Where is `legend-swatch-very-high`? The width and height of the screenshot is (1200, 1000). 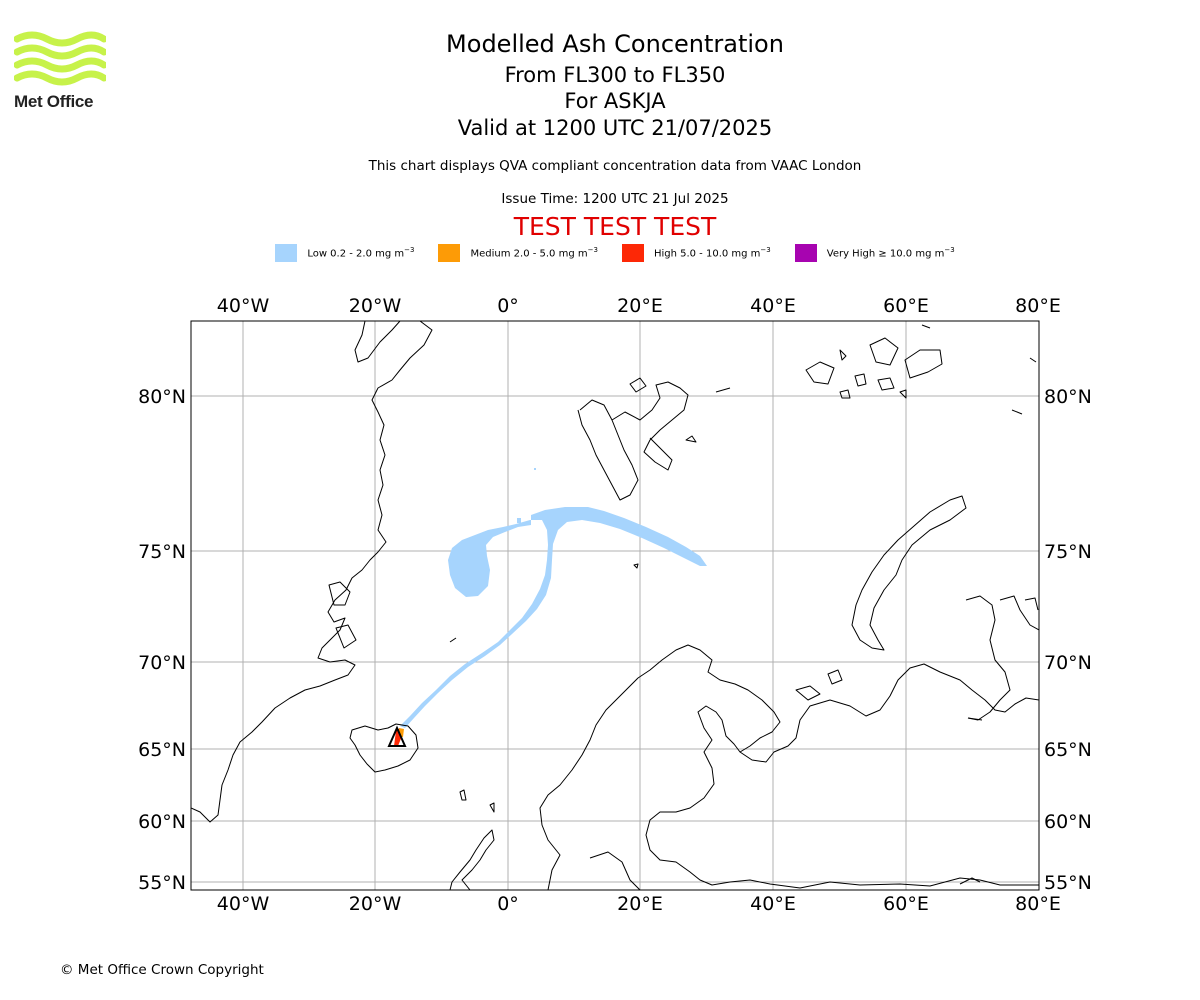
legend-swatch-very-high is located at coordinates (805, 253).